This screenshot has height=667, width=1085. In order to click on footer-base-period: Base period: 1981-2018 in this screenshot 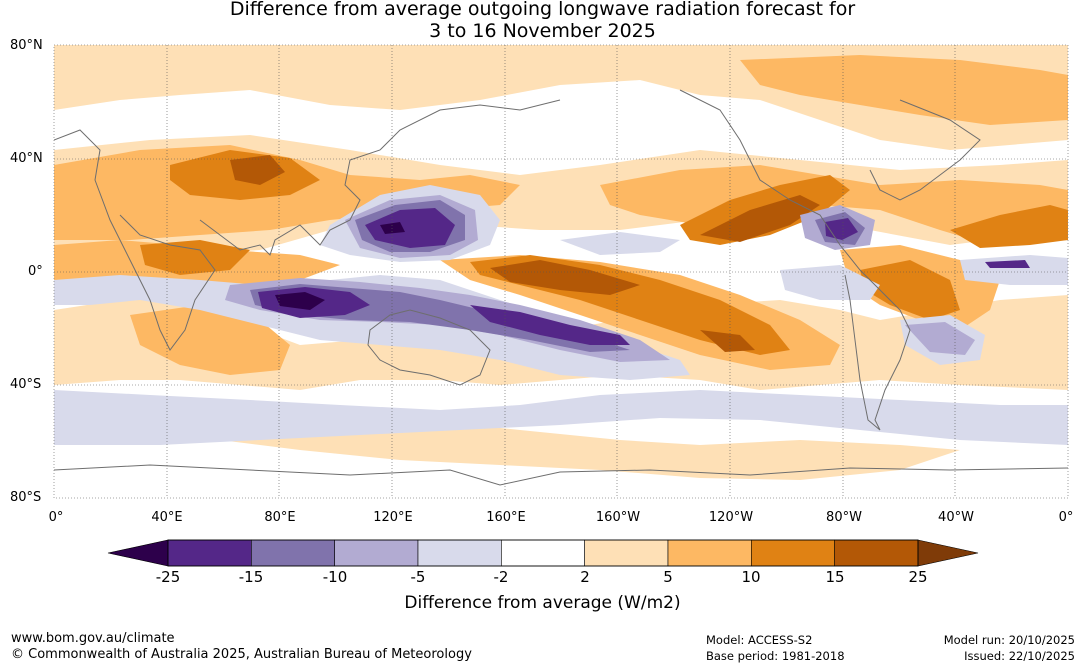, I will do `click(775, 656)`.